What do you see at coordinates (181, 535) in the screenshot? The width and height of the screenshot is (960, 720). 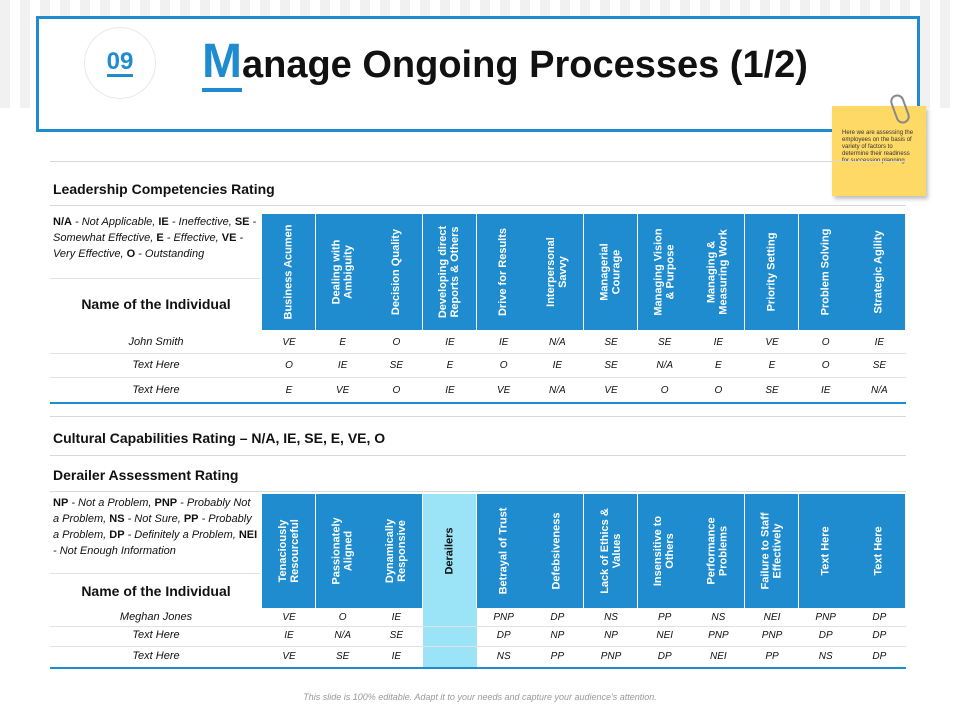 I see `legend-desc: - Definitely a Problem,` at bounding box center [181, 535].